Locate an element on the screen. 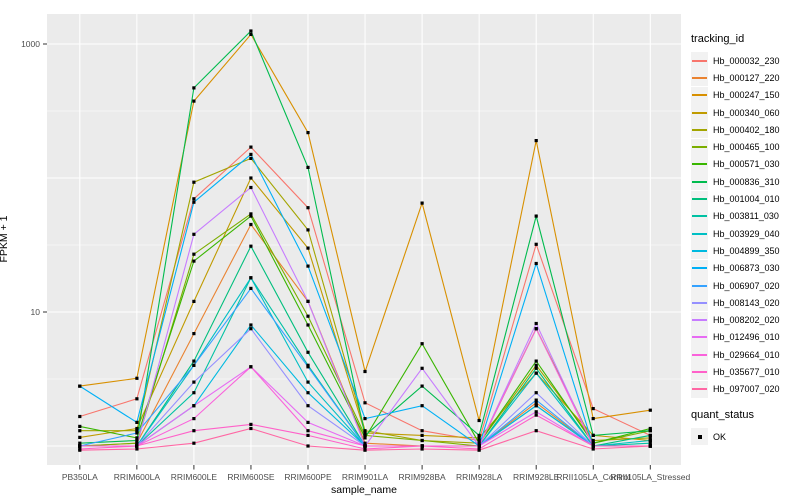 This screenshot has width=800, height=500. legend-item-label: OK is located at coordinates (720, 436).